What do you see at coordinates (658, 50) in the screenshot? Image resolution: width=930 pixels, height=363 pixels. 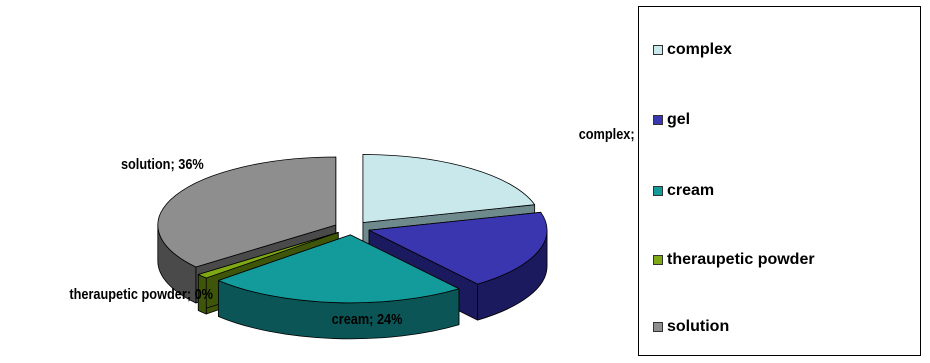 I see `legend-swatch-complex` at bounding box center [658, 50].